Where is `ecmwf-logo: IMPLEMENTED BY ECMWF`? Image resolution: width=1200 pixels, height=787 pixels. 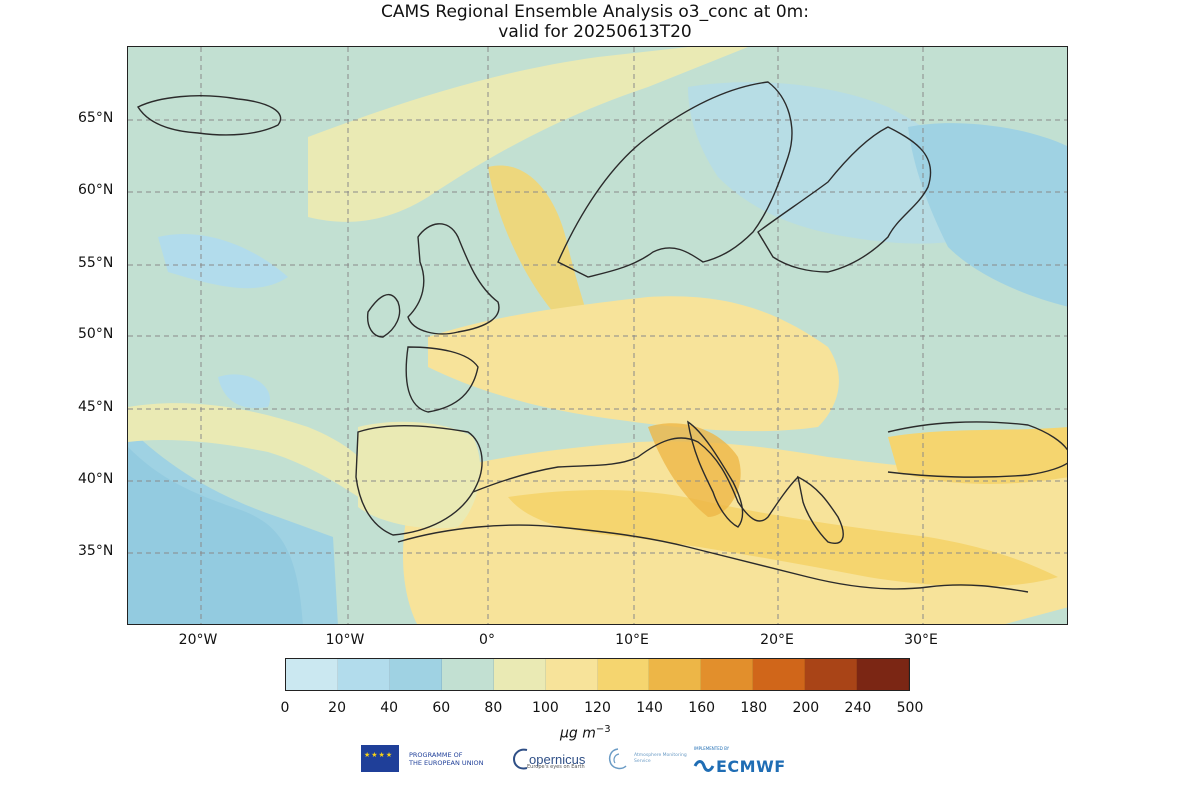
ecmwf-logo: IMPLEMENTED BY ECMWF is located at coordinates (739, 761).